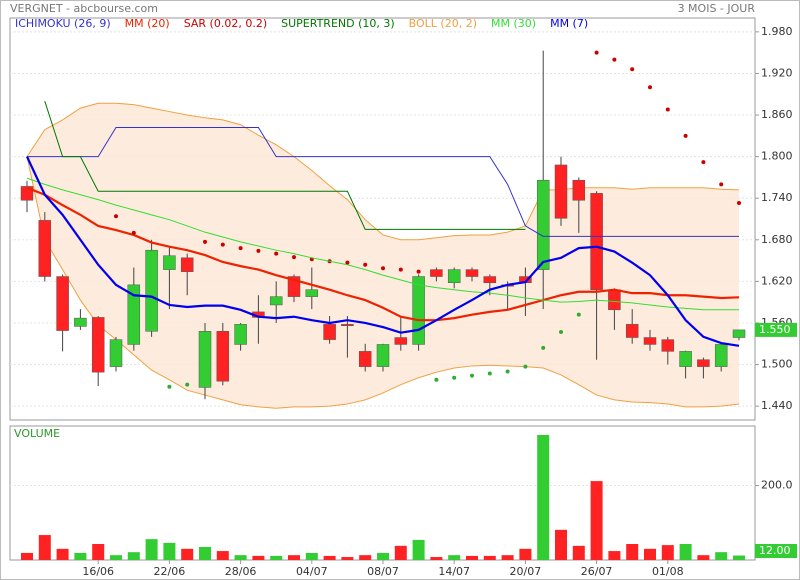 This screenshot has width=800, height=580. What do you see at coordinates (717, 8) in the screenshot?
I see `header-period: 3 MOIS - JOUR` at bounding box center [717, 8].